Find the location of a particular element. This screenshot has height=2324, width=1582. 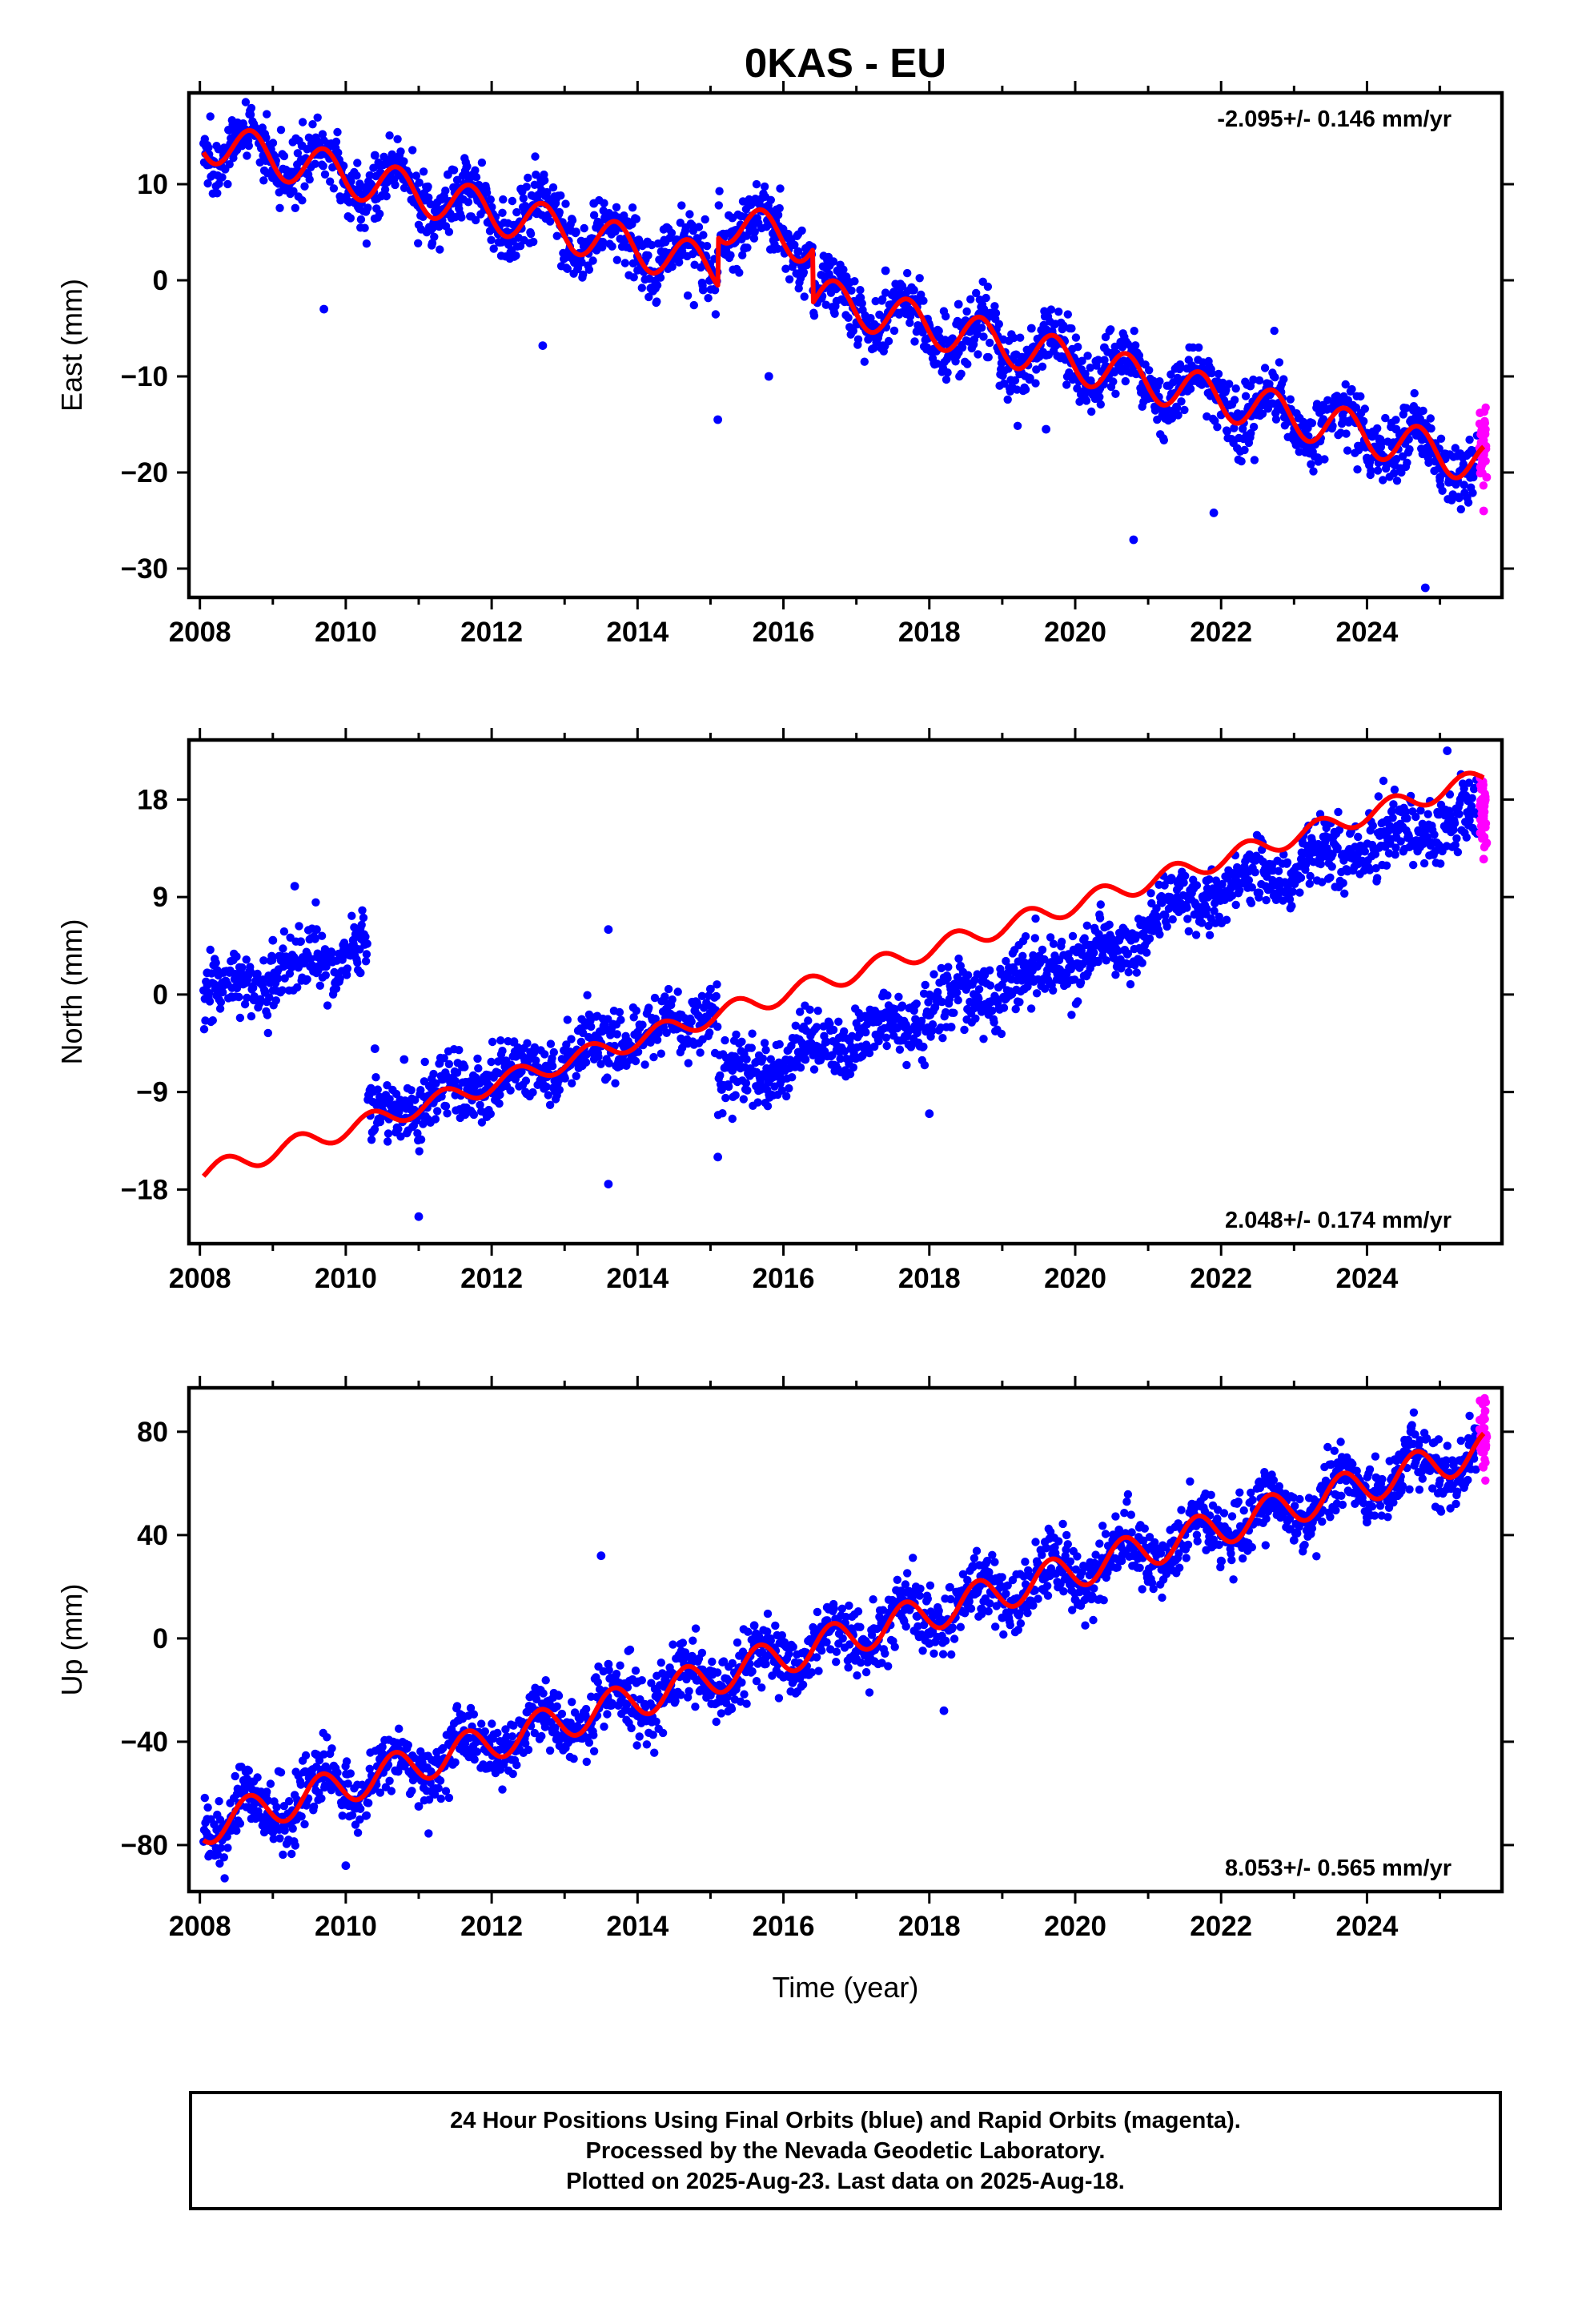

rapid-orbit-point is located at coordinates (1484, 511).